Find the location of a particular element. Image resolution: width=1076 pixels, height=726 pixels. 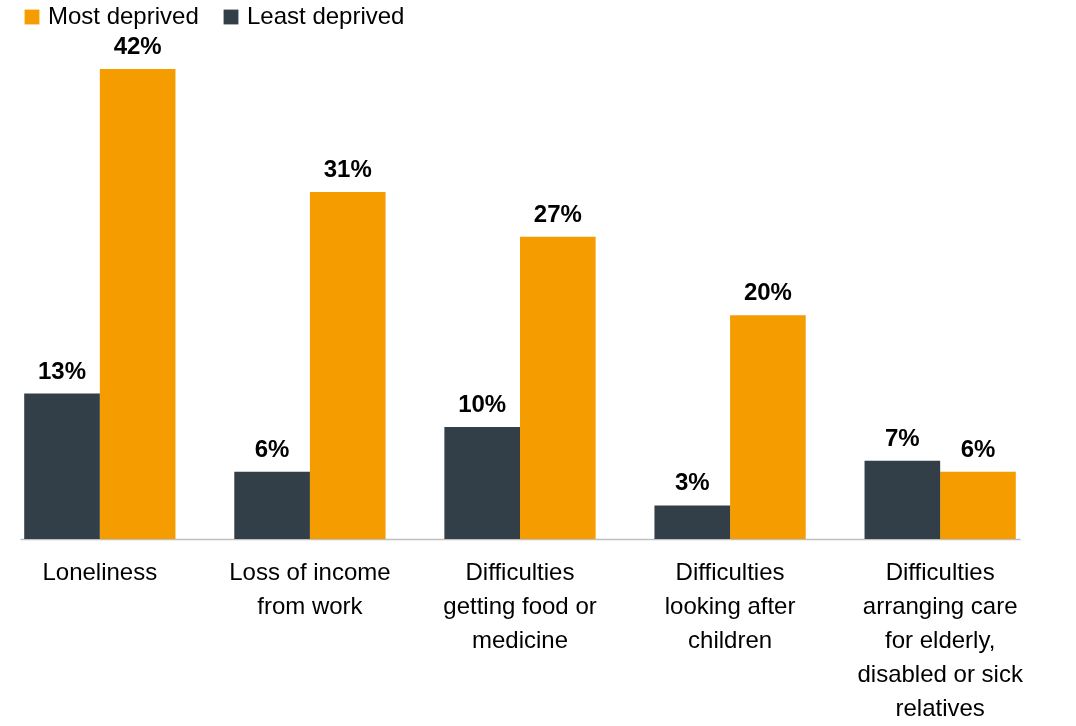

data-label: 7% is located at coordinates (902, 437).